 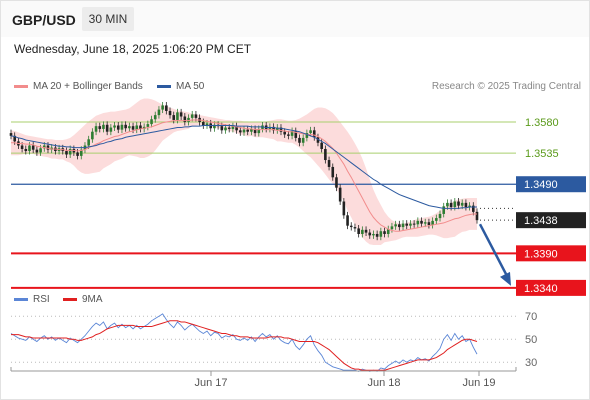 What do you see at coordinates (542, 154) in the screenshot?
I see `level-label-green: 1.3535` at bounding box center [542, 154].